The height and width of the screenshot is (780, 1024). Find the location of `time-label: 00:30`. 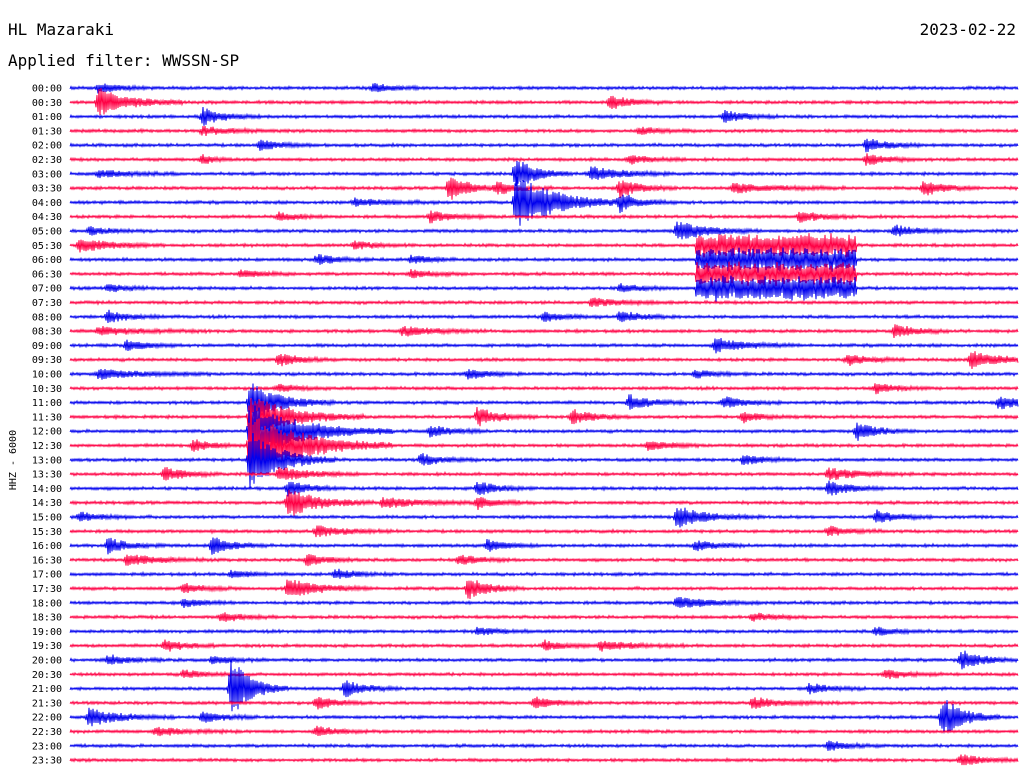

time-label: 00:30 is located at coordinates (47, 103).